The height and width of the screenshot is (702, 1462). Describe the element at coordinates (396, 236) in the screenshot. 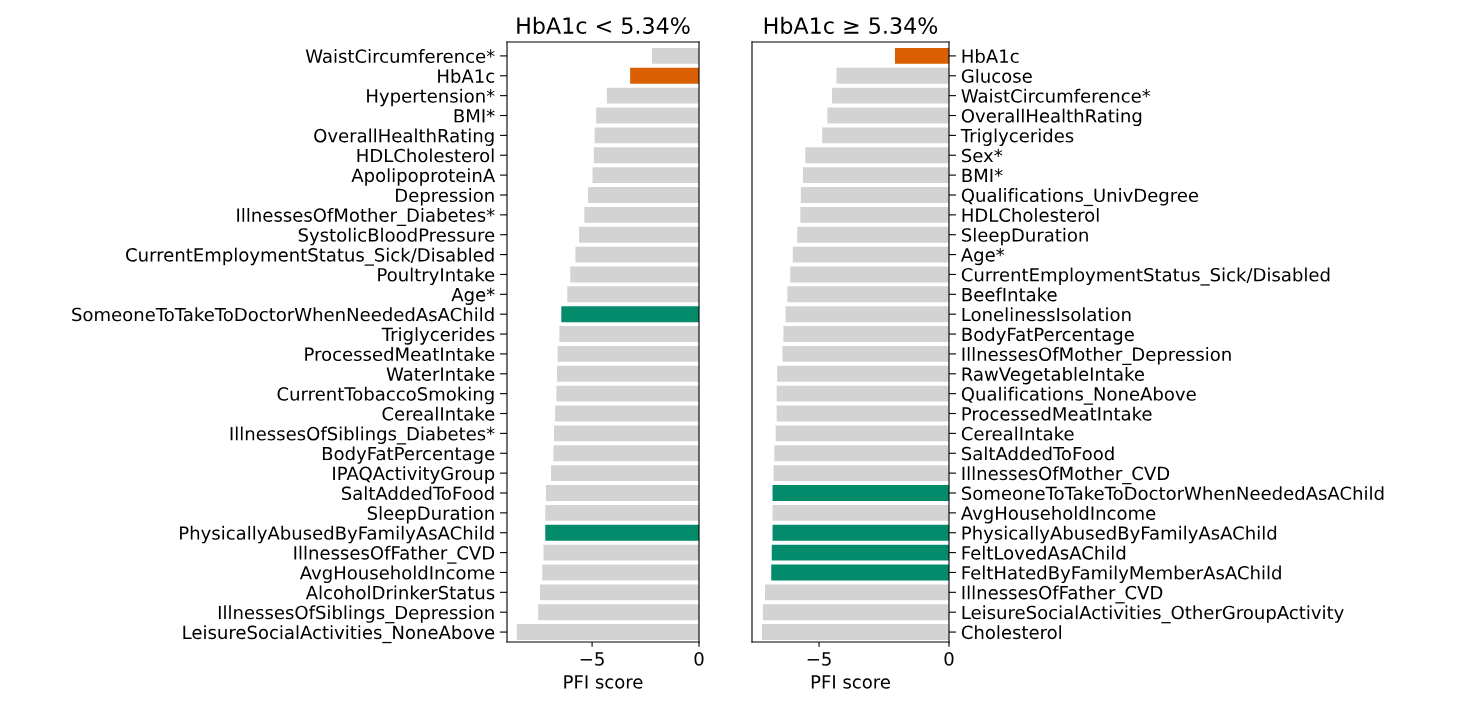

I see `y-tick-label: SystolicBloodPressure` at that location.